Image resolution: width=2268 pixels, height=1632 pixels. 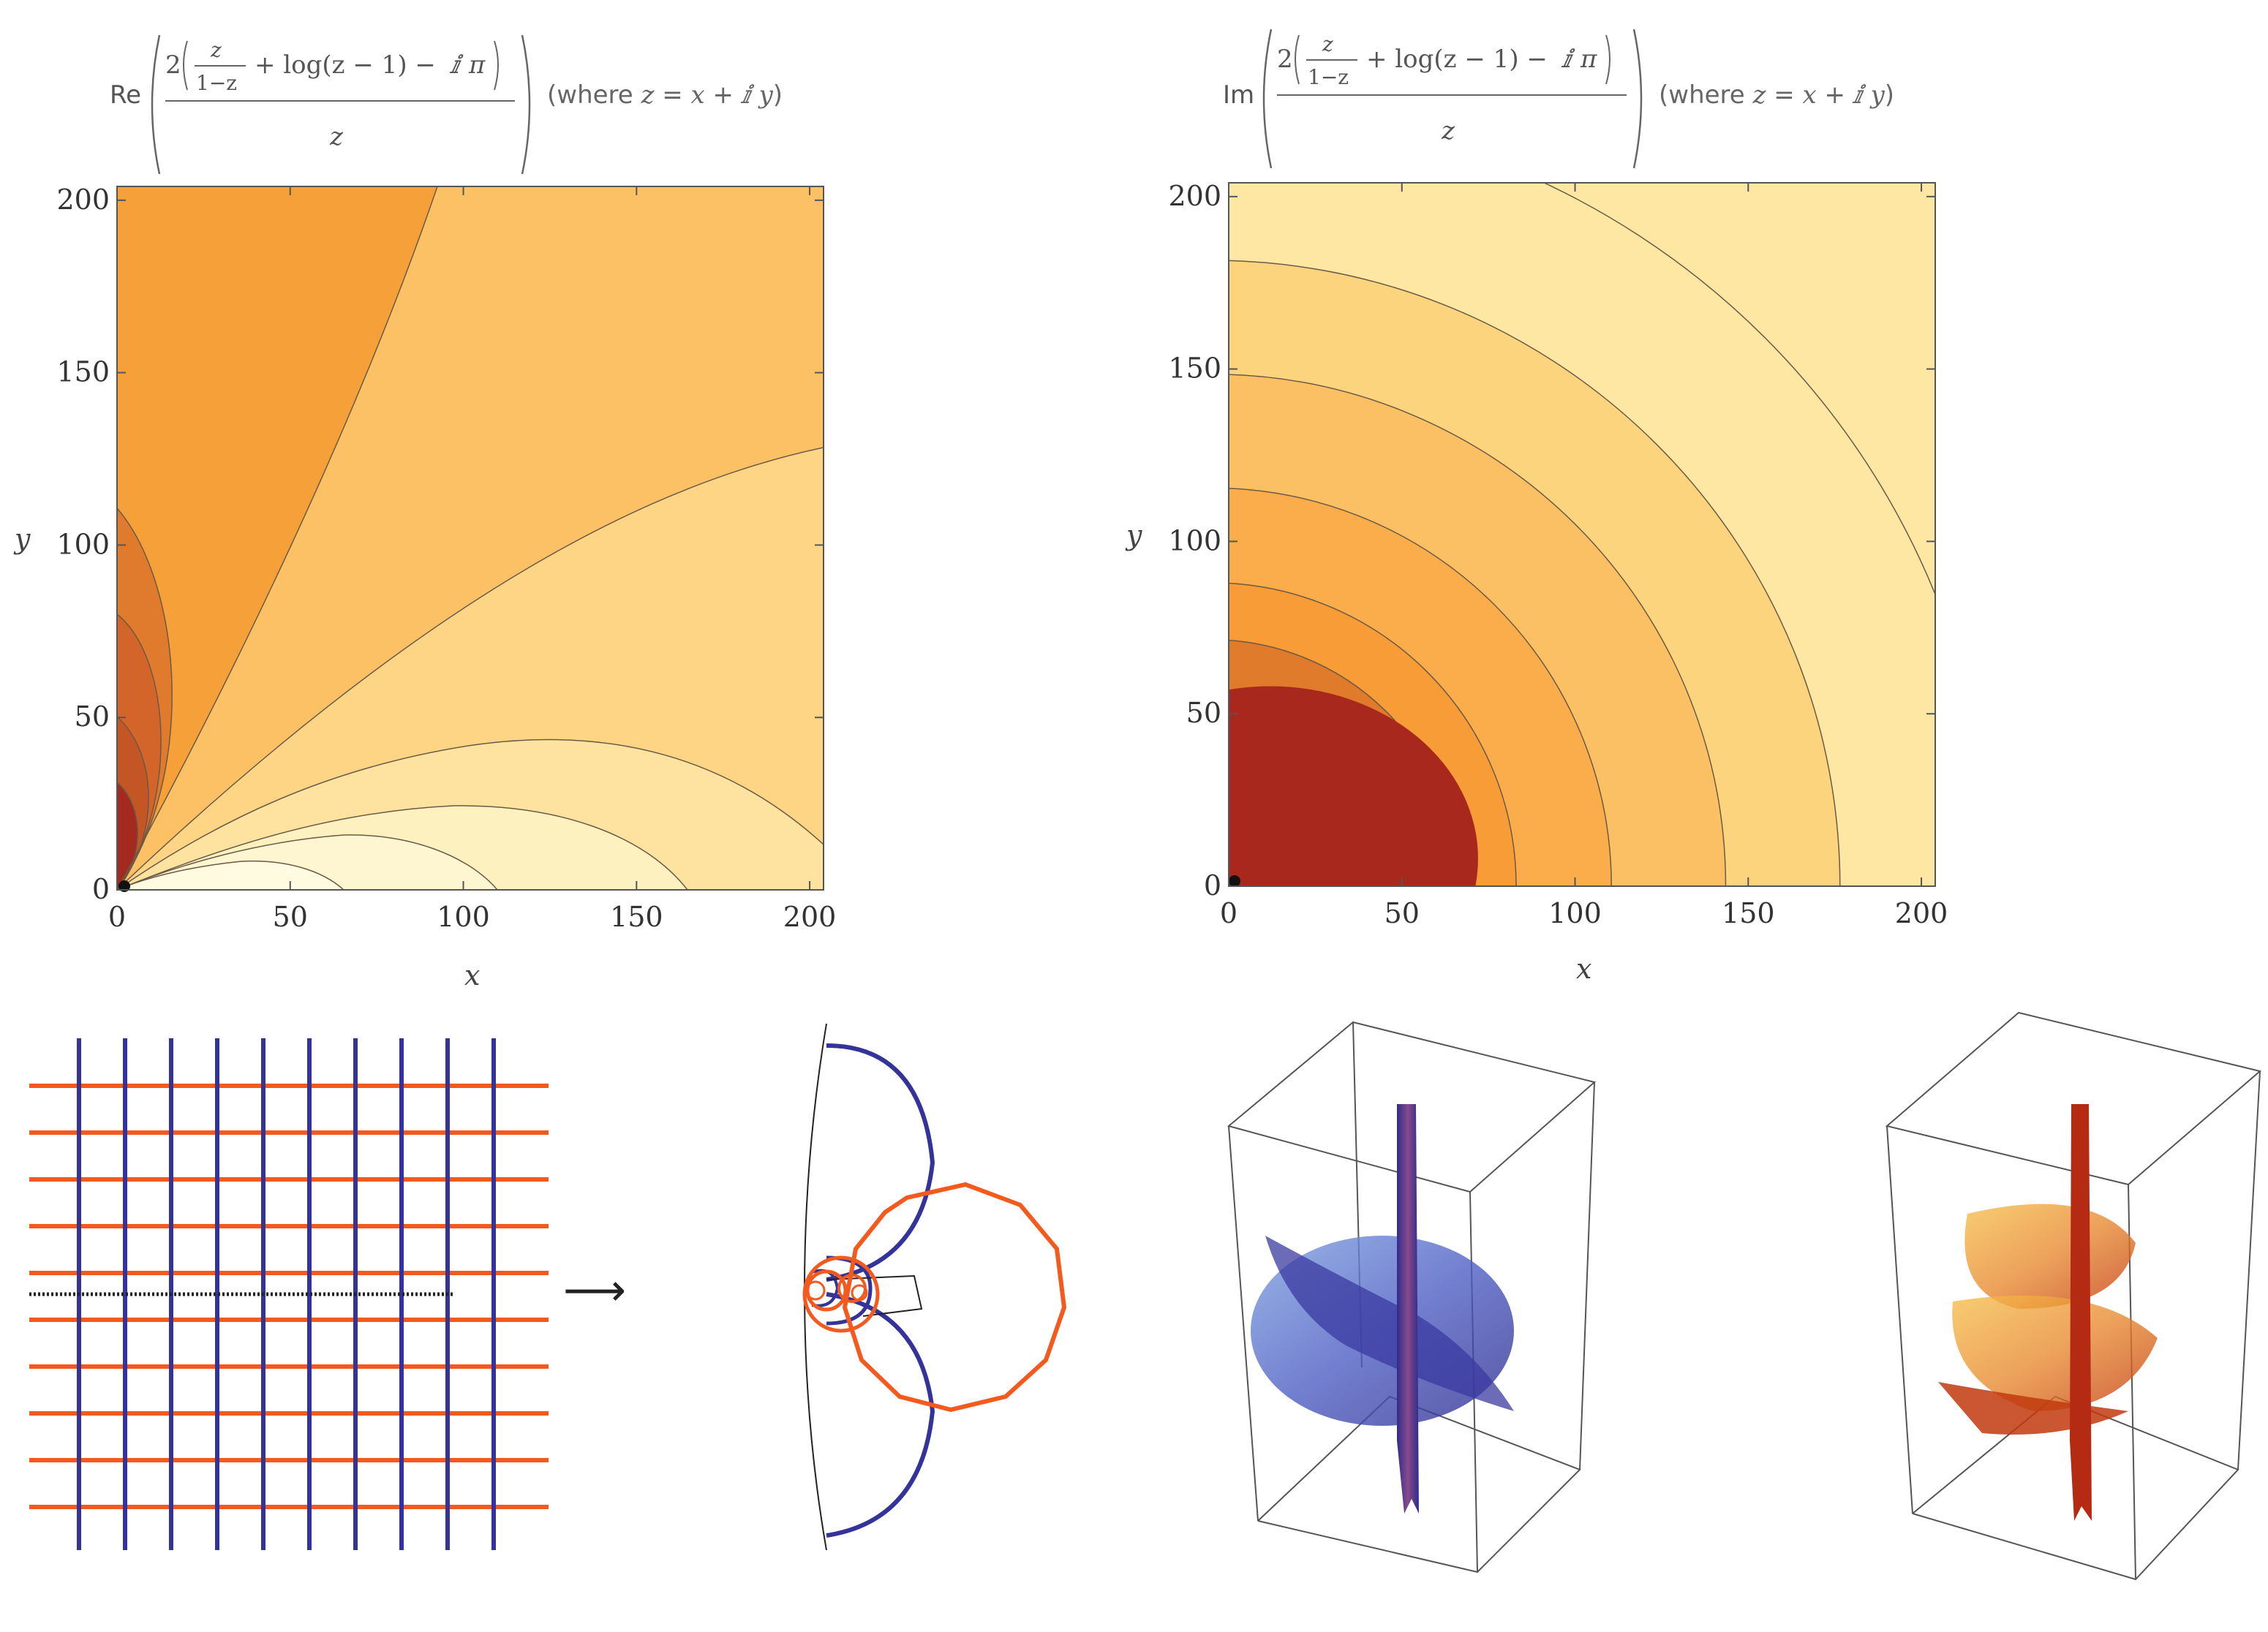 What do you see at coordinates (673, 95) in the screenshot?
I see `re-where-eq: =` at bounding box center [673, 95].